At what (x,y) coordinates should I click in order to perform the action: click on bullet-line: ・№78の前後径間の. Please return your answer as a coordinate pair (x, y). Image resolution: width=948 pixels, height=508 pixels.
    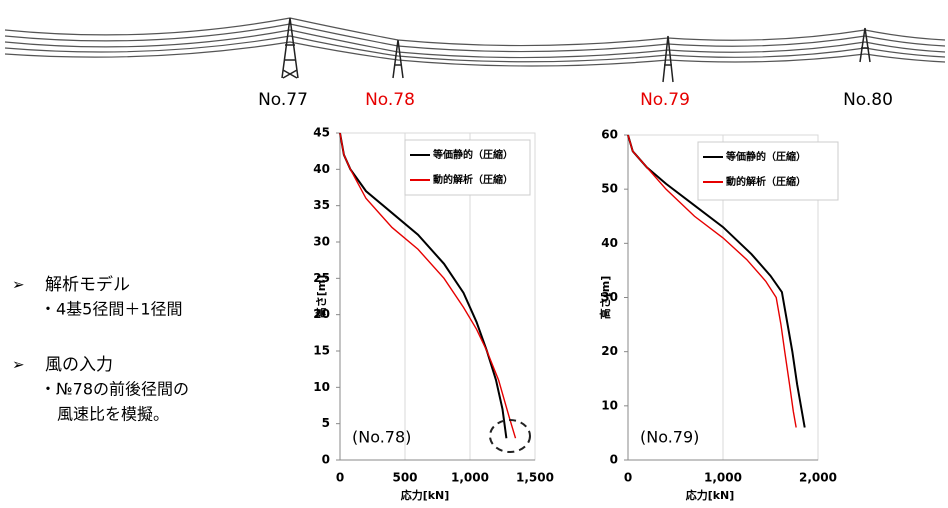
    Looking at the image, I should click on (114, 389).